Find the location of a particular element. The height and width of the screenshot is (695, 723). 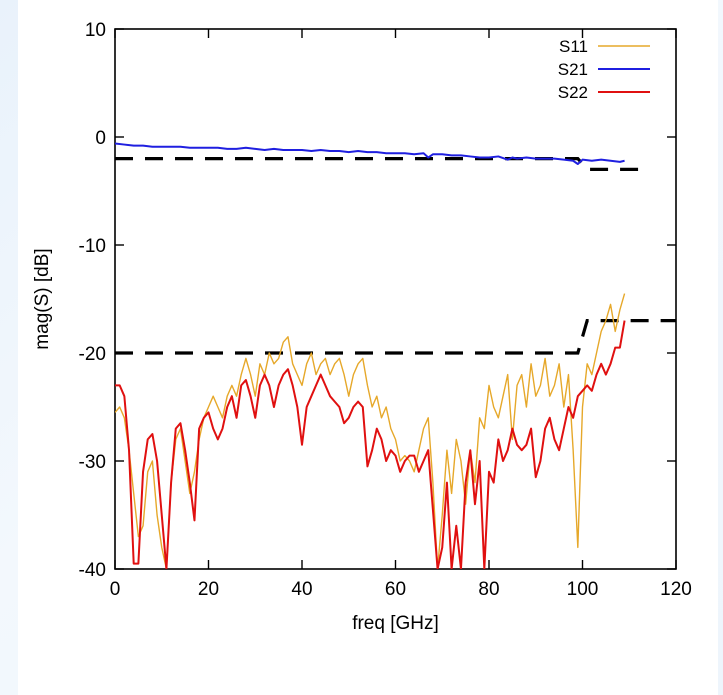

y-tick-label: -40 is located at coordinates (92, 570).